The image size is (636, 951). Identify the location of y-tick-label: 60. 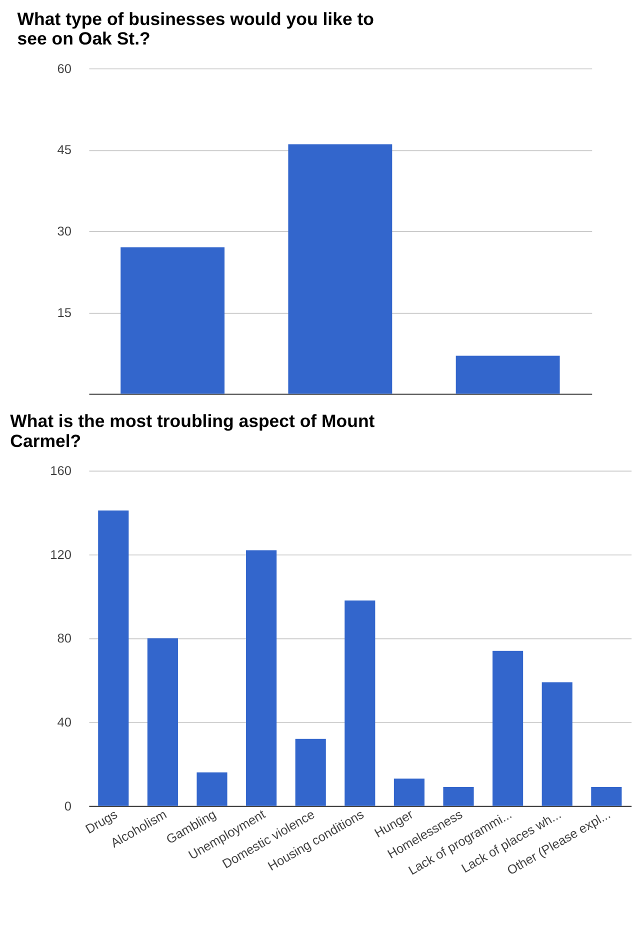
(64, 68).